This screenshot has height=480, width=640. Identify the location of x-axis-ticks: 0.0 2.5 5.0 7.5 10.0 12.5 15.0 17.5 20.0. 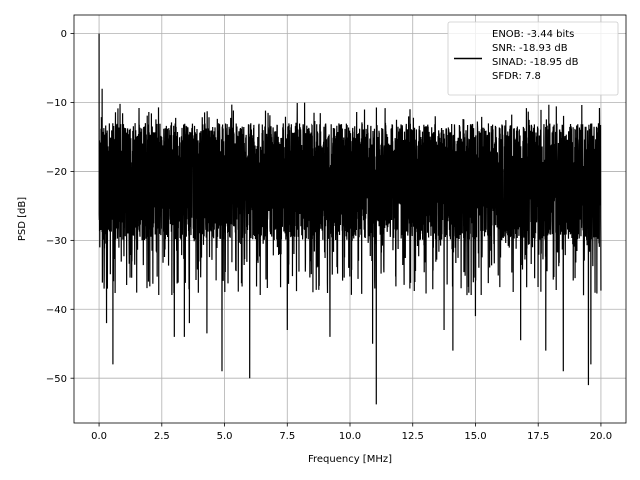
(351, 432).